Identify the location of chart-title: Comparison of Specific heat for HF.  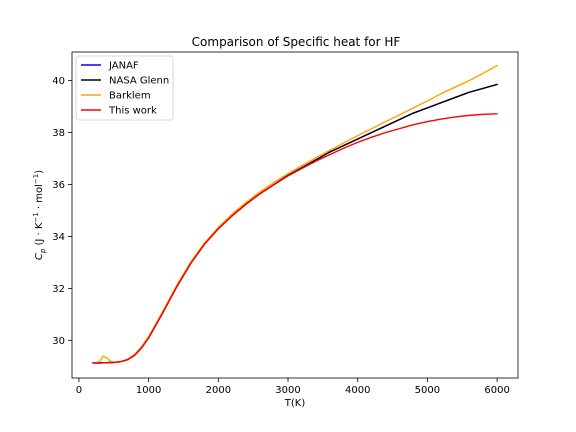
(296, 42).